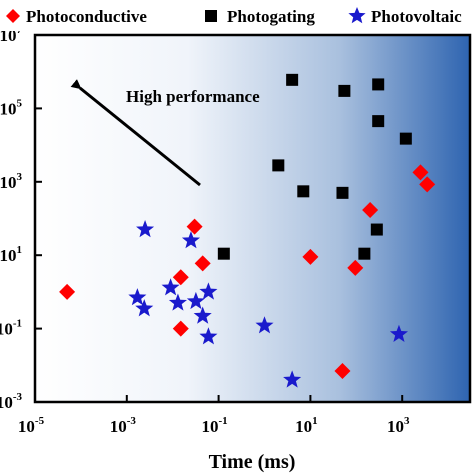  What do you see at coordinates (11, 328) in the screenshot?
I see `y-tick-label: 10⁻¹` at bounding box center [11, 328].